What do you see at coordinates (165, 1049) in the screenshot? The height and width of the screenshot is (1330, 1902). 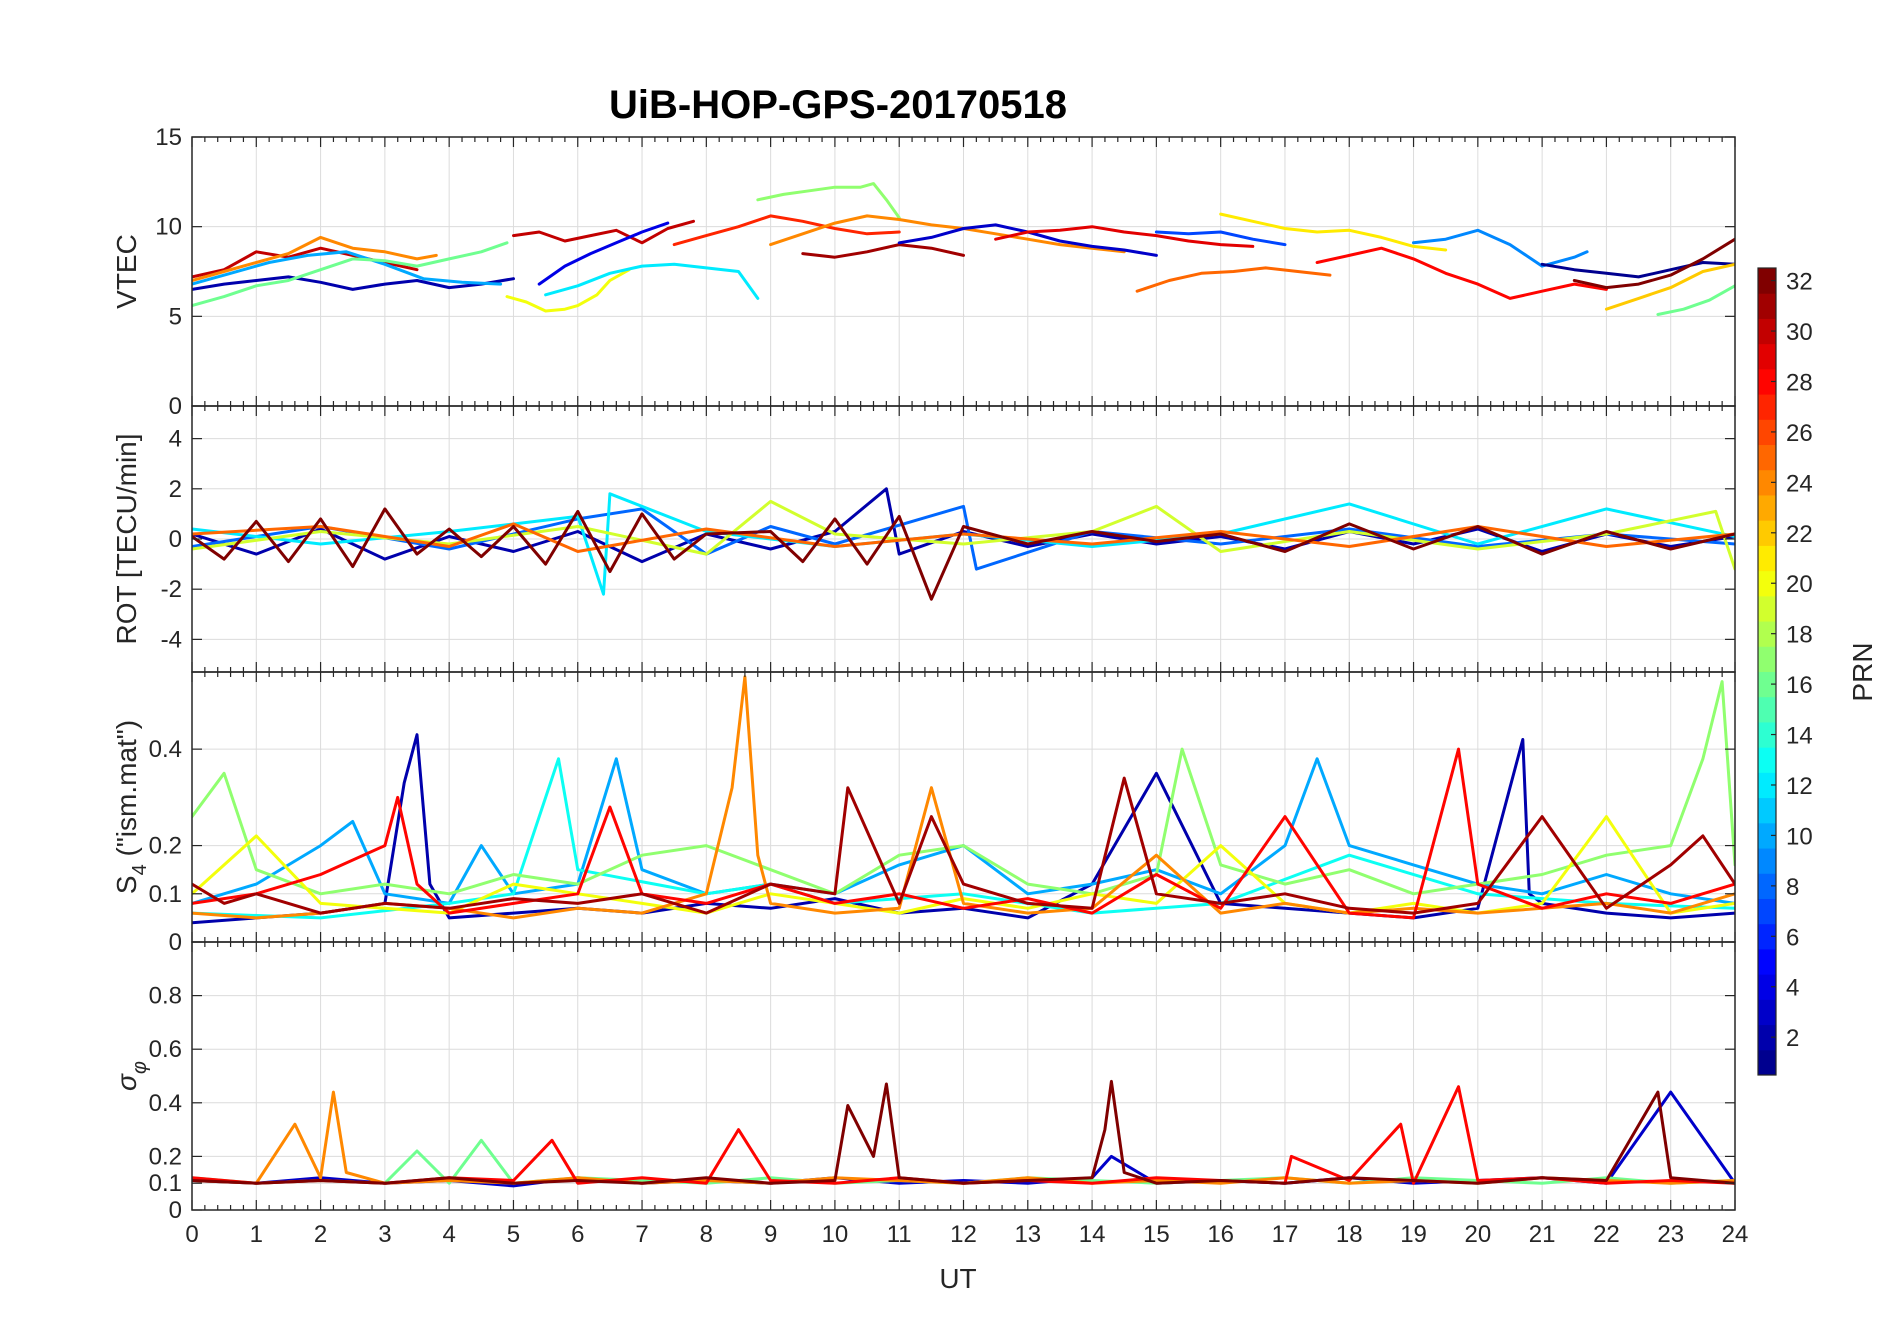 I see `sigma-y-tick-label: 0.6` at bounding box center [165, 1049].